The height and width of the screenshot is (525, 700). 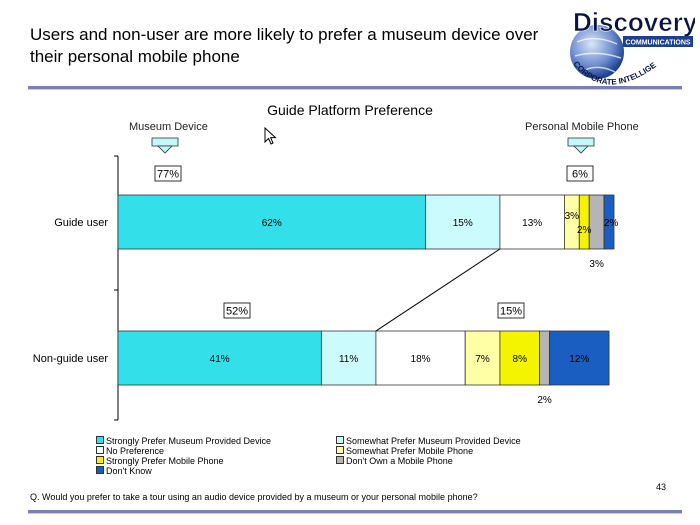 What do you see at coordinates (355, 512) in the screenshot?
I see `footer-rule` at bounding box center [355, 512].